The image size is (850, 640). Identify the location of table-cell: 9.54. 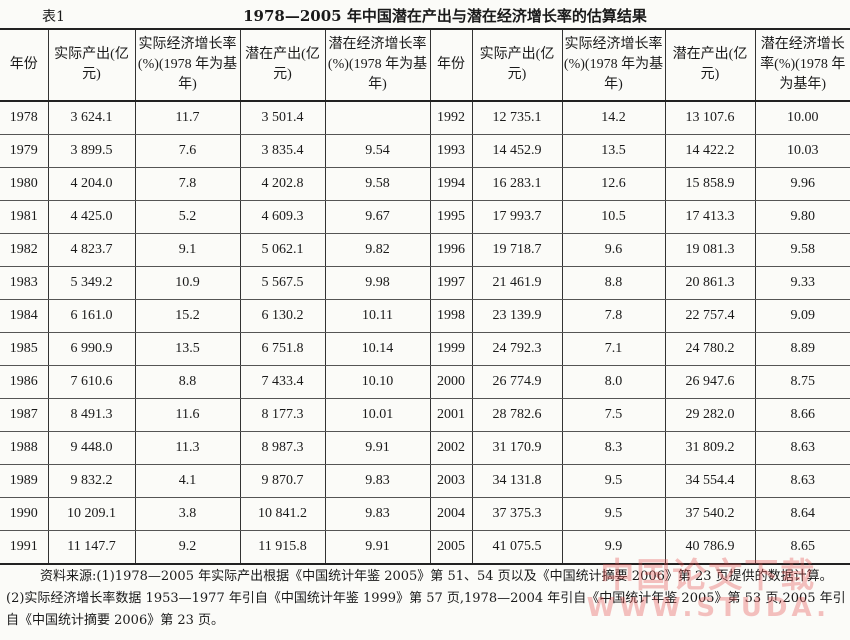
(377, 151).